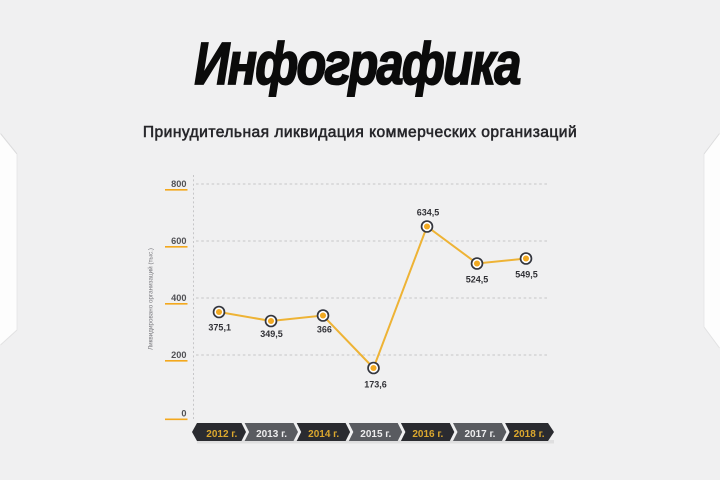 The height and width of the screenshot is (480, 720). I want to click on svg-text: 2018 г., so click(529, 434).